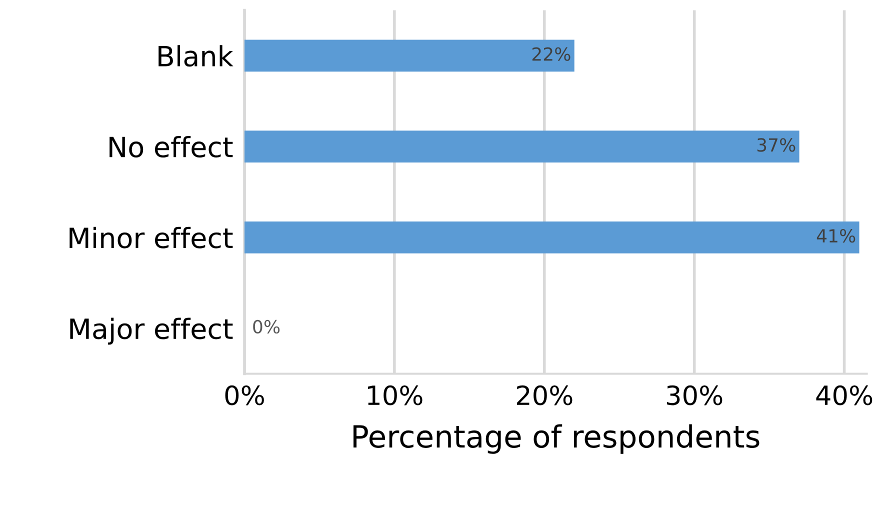  I want to click on x-tick-label: 10%, so click(395, 395).